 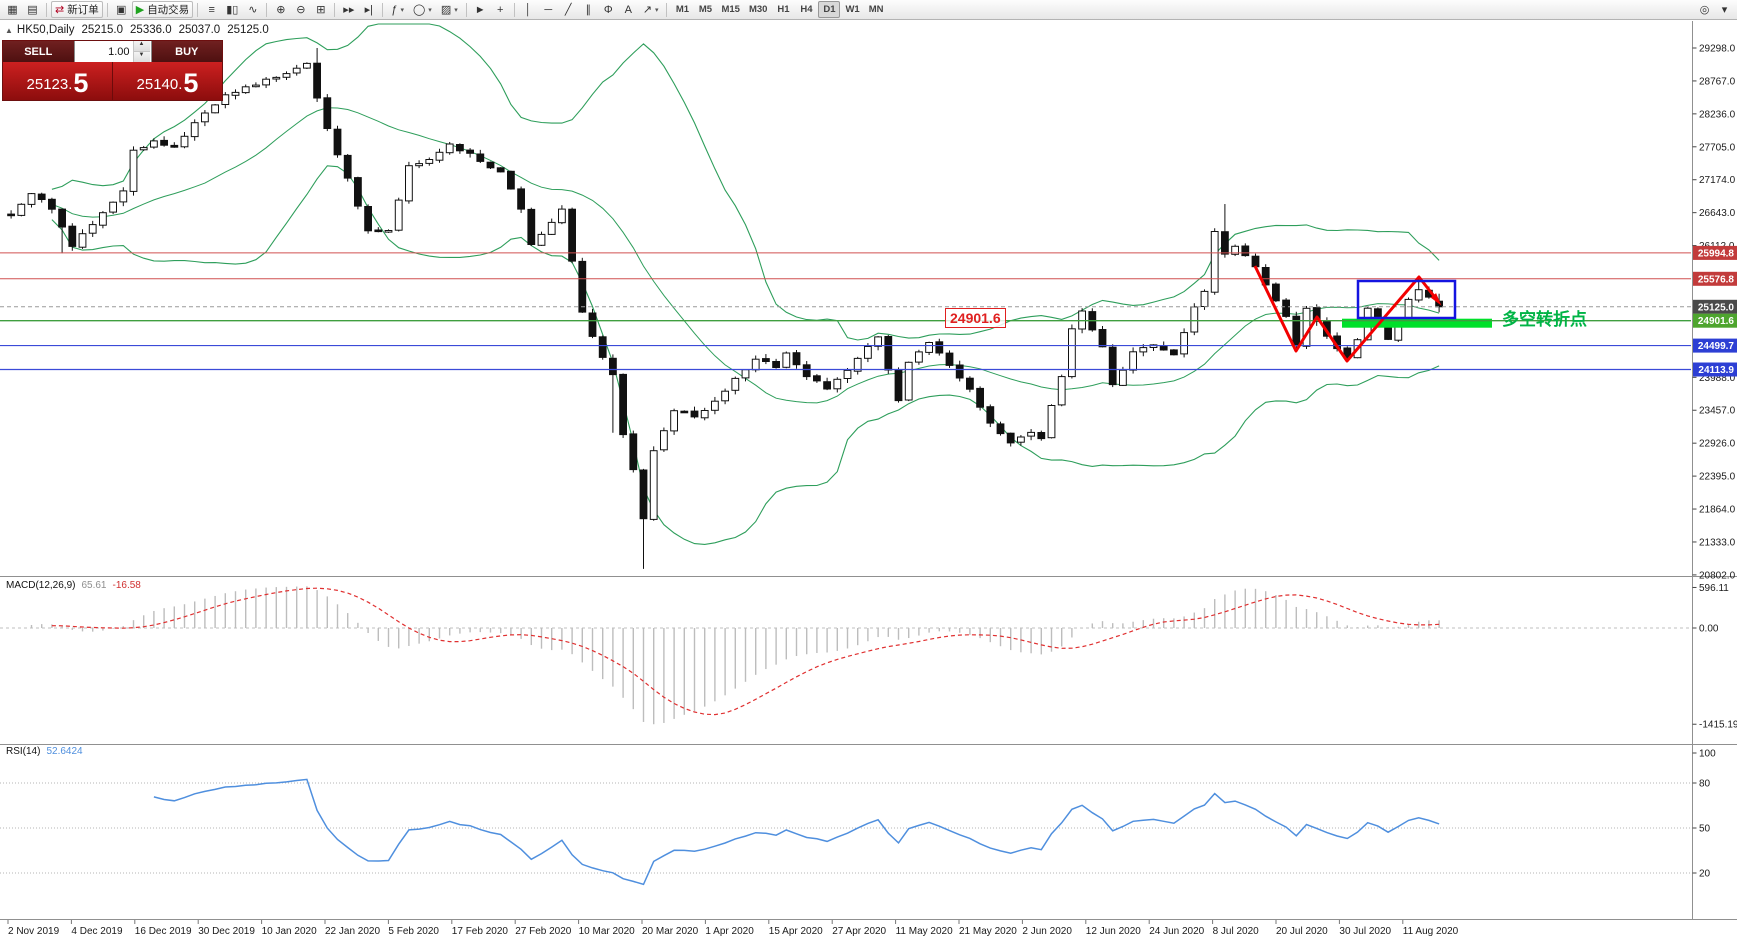 What do you see at coordinates (548, 9) in the screenshot?
I see `horizontal-line-button: ─` at bounding box center [548, 9].